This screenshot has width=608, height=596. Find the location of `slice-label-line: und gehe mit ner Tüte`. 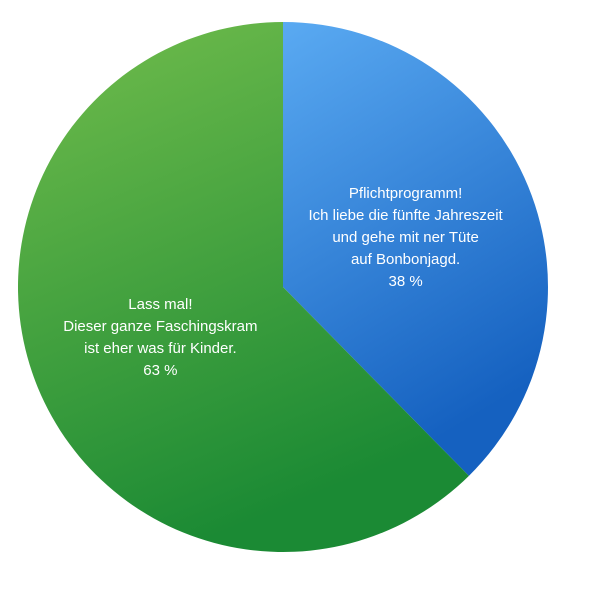

slice-label-line: und gehe mit ner Tüte is located at coordinates (405, 237).